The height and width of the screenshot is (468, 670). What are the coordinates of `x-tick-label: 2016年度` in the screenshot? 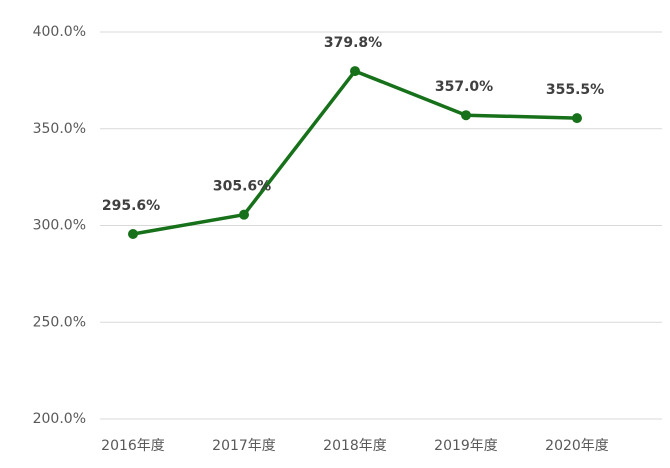 It's located at (133, 446).